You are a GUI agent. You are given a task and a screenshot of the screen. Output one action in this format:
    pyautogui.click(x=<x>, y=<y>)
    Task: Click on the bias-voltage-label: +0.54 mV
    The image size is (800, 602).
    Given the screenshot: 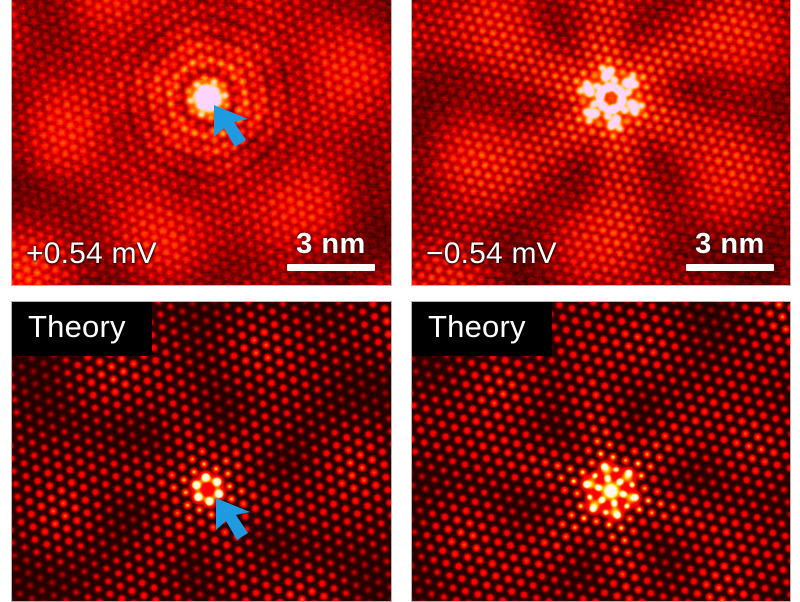 What is the action you would take?
    pyautogui.click(x=91, y=253)
    